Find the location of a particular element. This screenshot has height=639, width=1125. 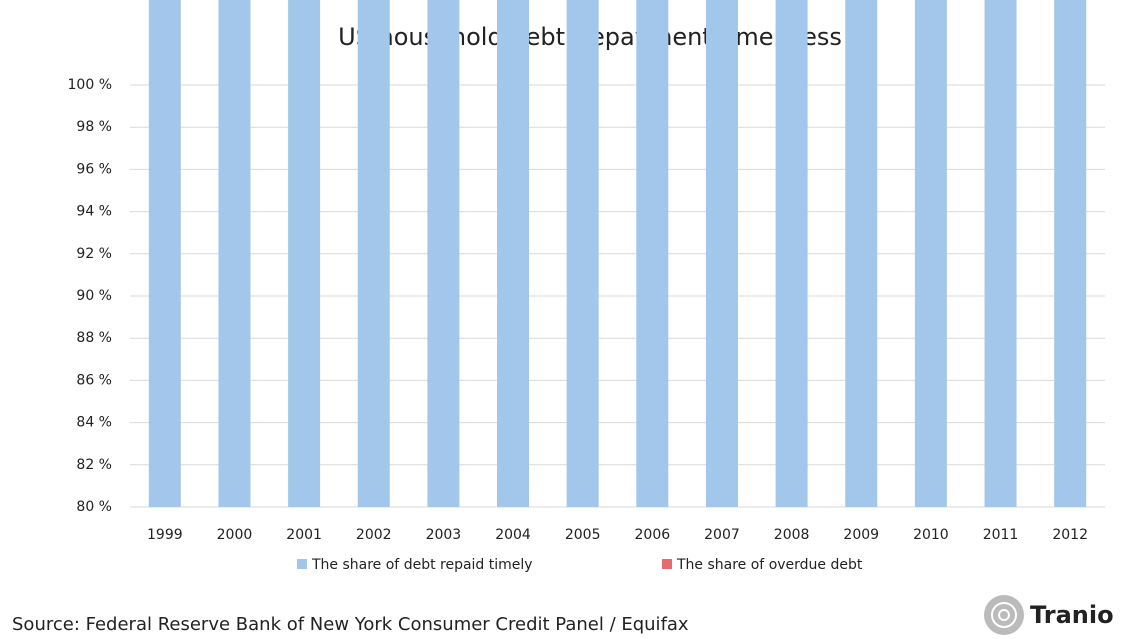

x-tick-label: 2010 is located at coordinates (931, 535).